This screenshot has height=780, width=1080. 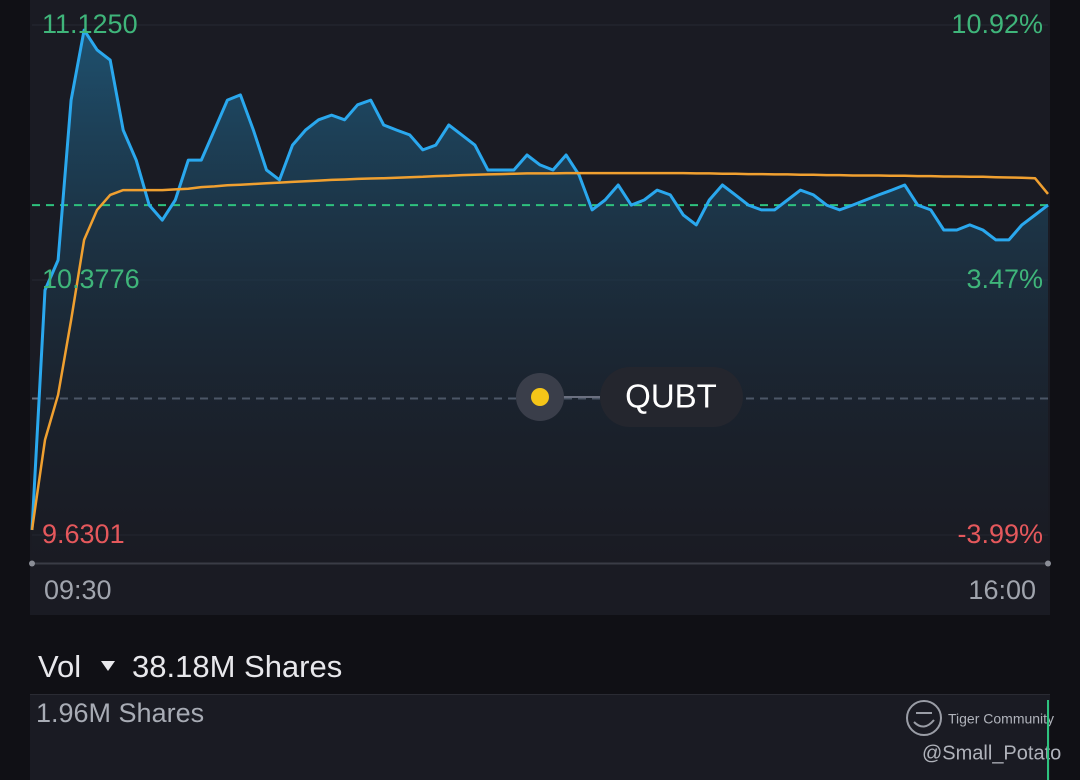 What do you see at coordinates (1000, 534) in the screenshot?
I see `y2-tick-label: -3.99%` at bounding box center [1000, 534].